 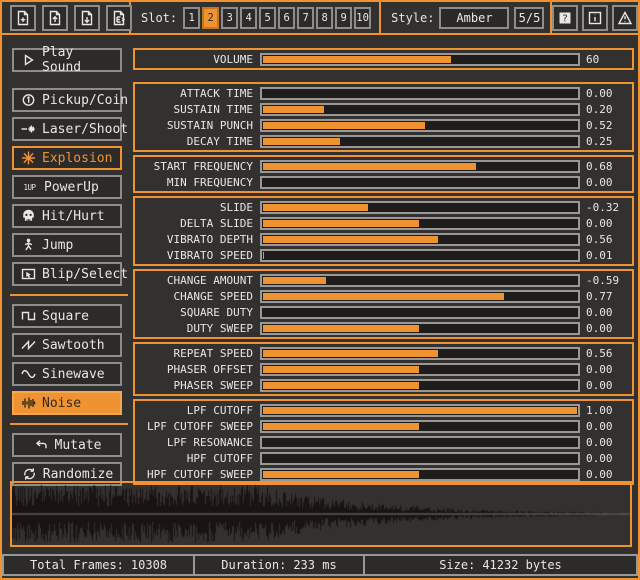 I want to click on file-arrow-up-button, so click(x=55, y=17).